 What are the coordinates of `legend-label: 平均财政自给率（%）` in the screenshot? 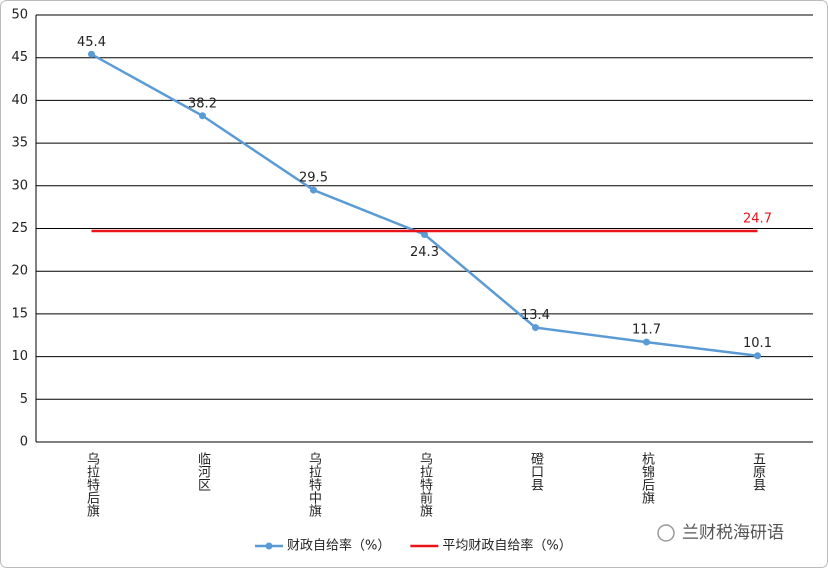 It's located at (506, 546).